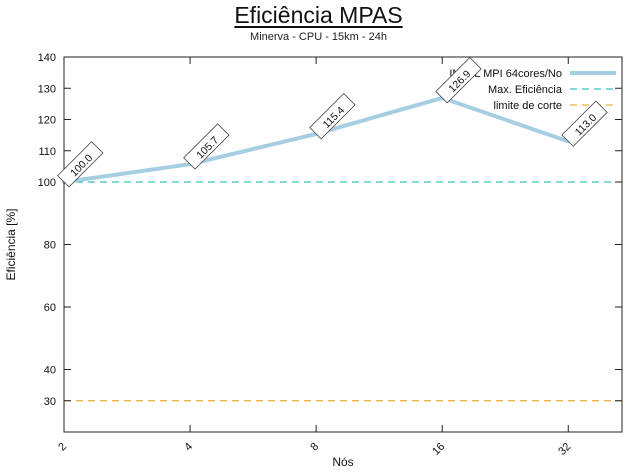 The height and width of the screenshot is (474, 637). What do you see at coordinates (11, 244) in the screenshot?
I see `y-axis-label: Eficiência [%]` at bounding box center [11, 244].